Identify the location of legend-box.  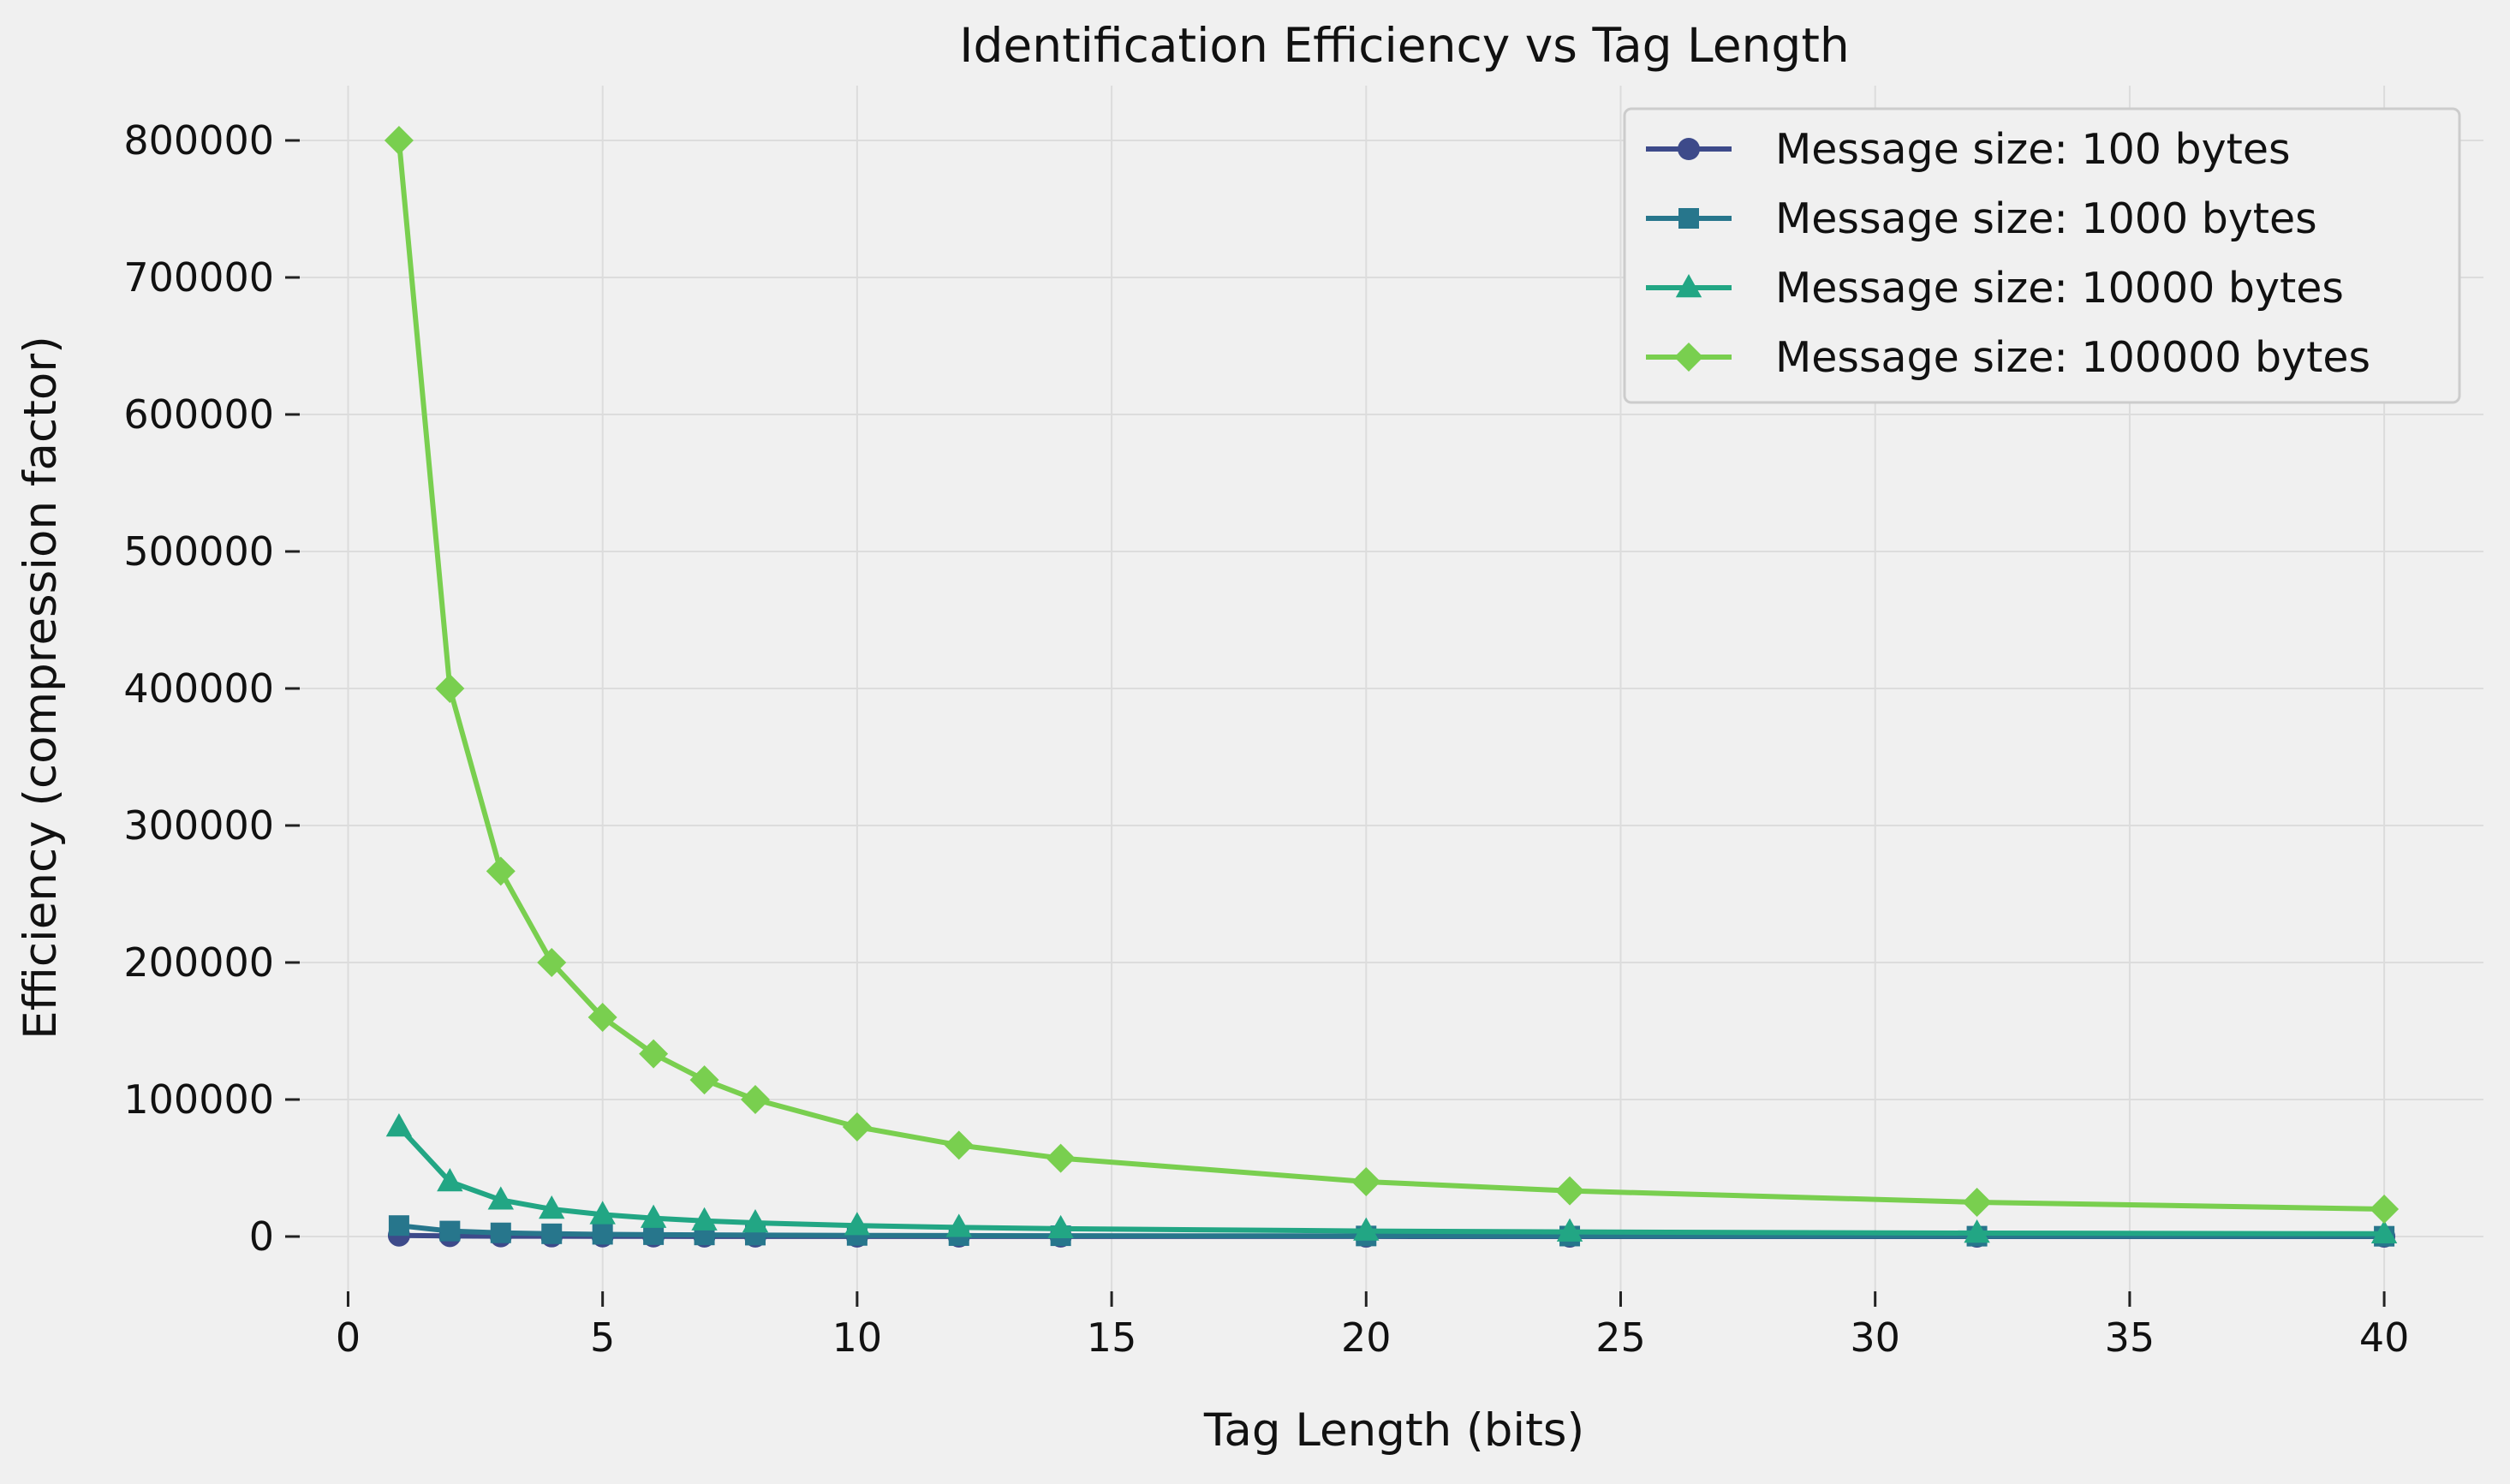
(2042, 256).